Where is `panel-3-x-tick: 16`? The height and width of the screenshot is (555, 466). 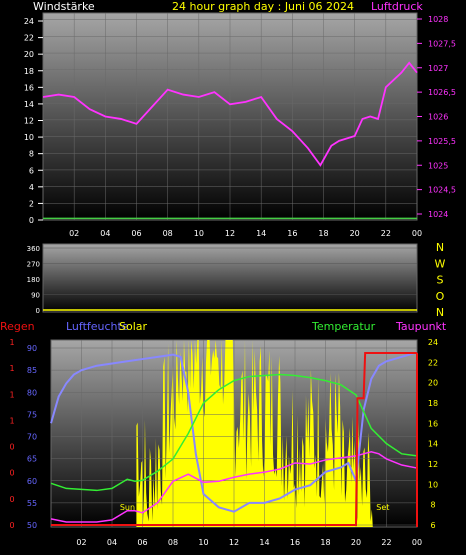
panel-3-x-tick: 16 is located at coordinates (295, 542).